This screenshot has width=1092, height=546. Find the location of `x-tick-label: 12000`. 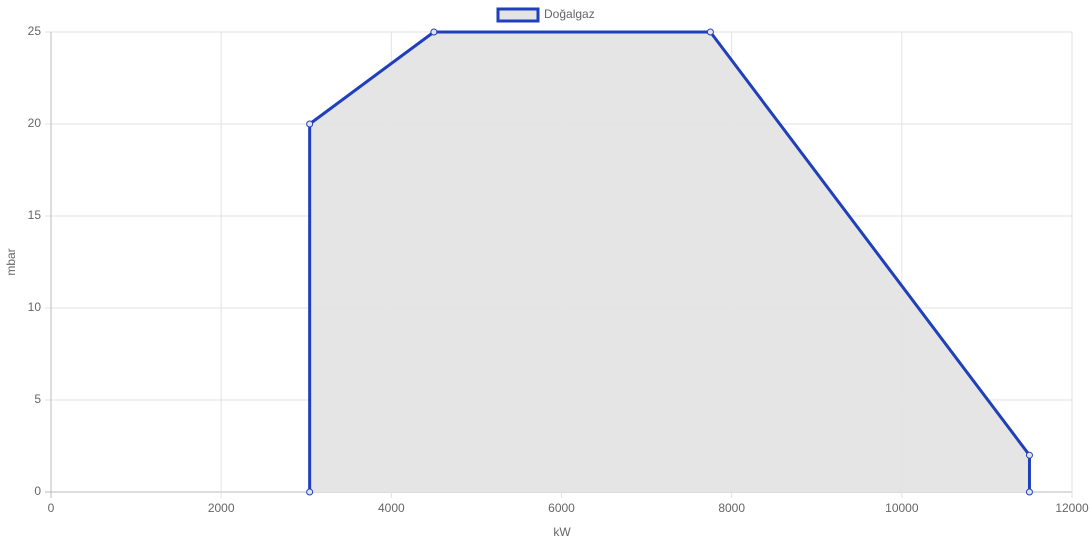

x-tick-label: 12000 is located at coordinates (1072, 508).